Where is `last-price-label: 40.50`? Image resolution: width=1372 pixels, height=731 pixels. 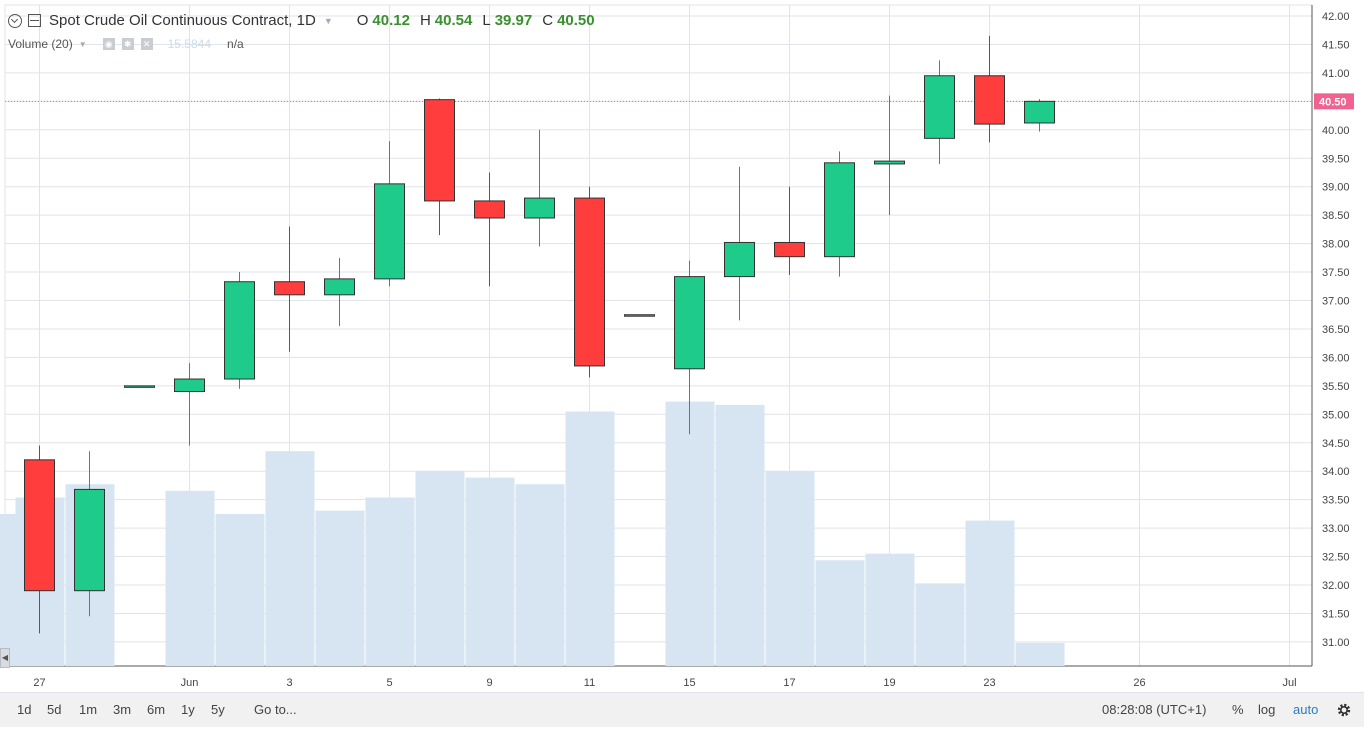 last-price-label: 40.50 is located at coordinates (1333, 102).